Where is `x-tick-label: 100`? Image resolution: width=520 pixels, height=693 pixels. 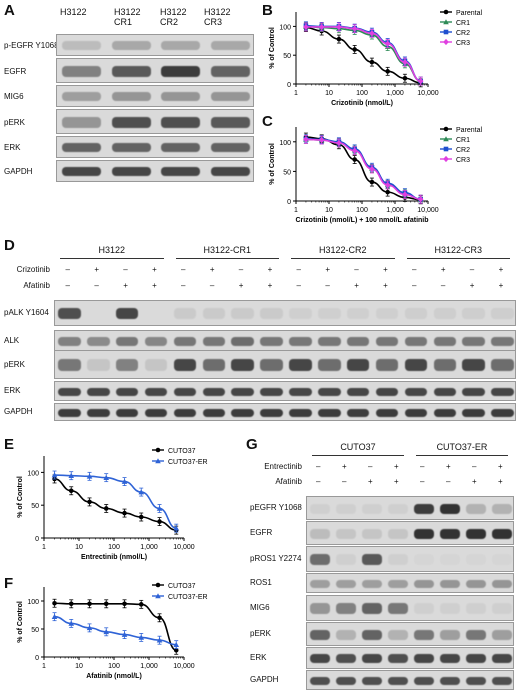 x-tick-label: 100 is located at coordinates (114, 547).